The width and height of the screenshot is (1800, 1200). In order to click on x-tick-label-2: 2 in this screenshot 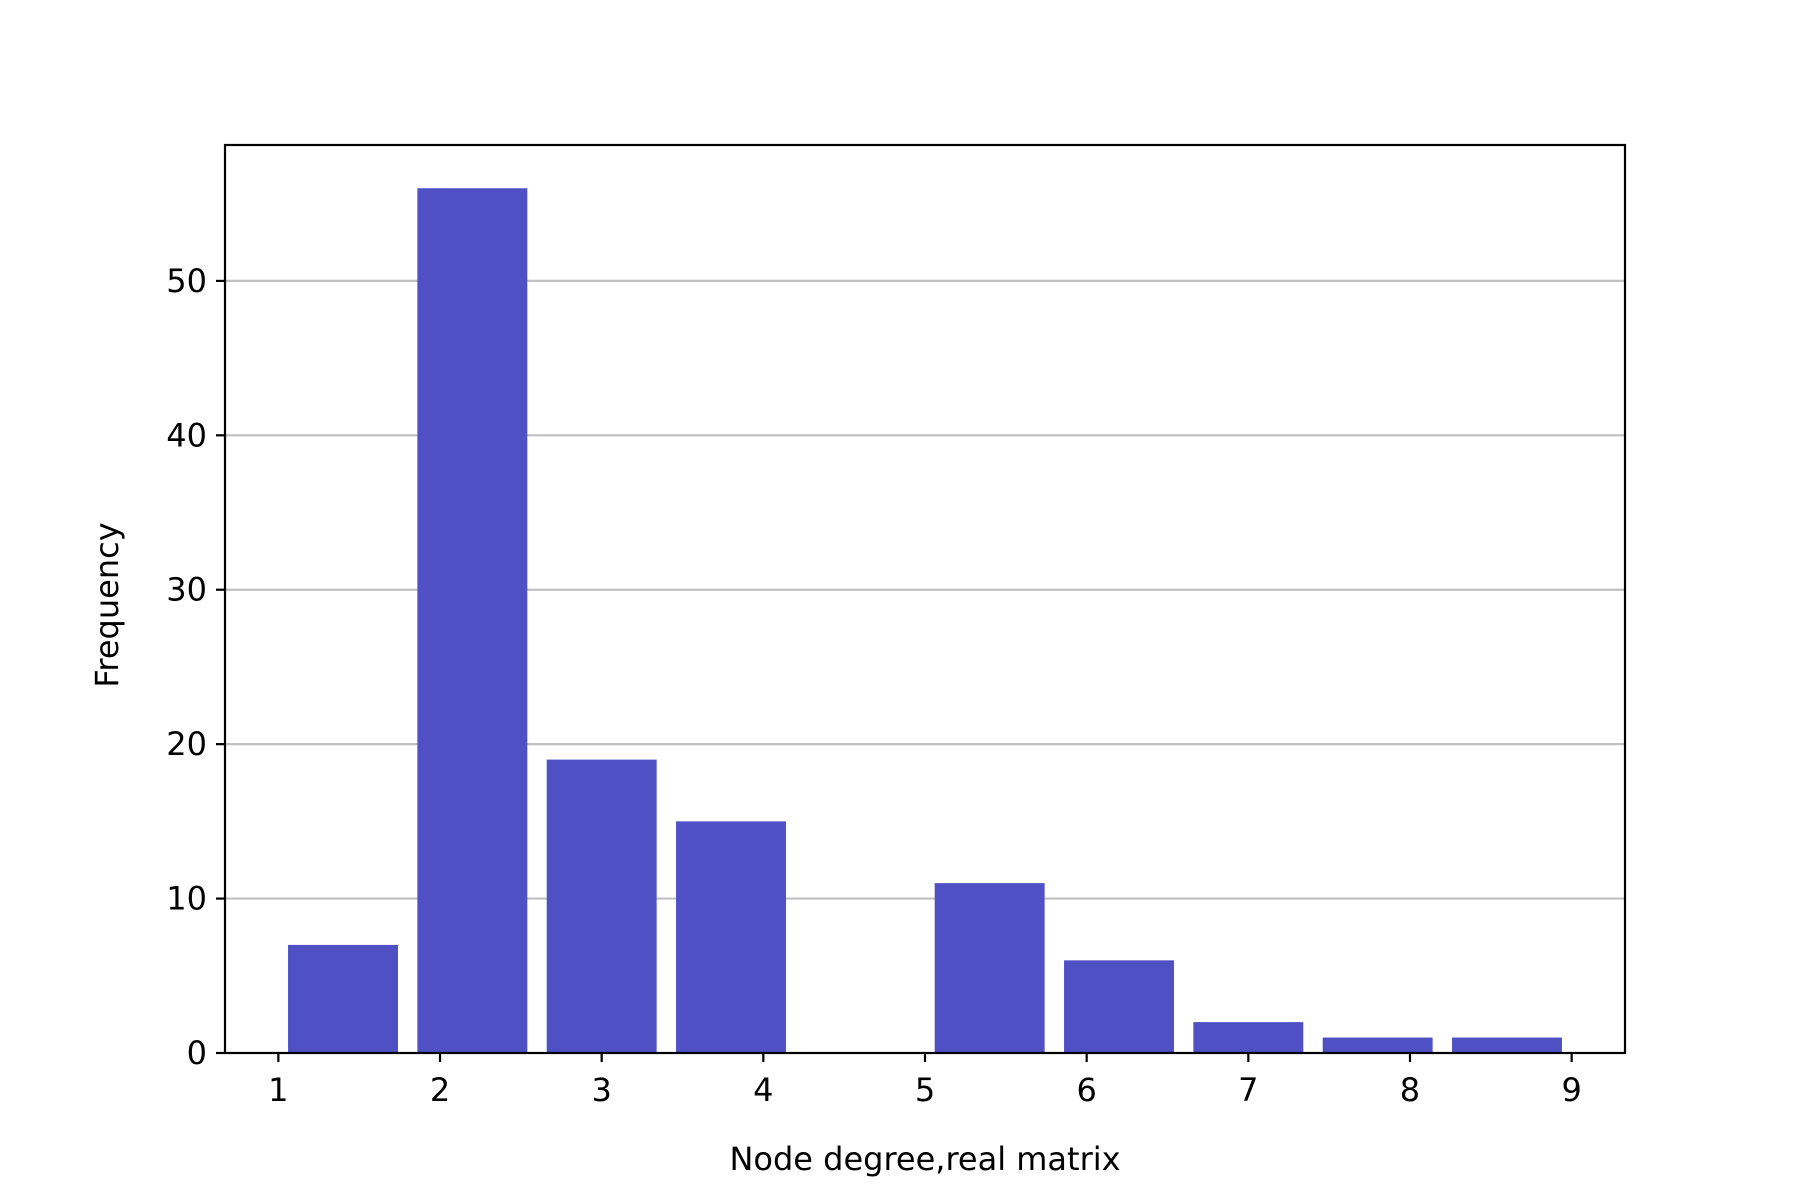, I will do `click(440, 1090)`.